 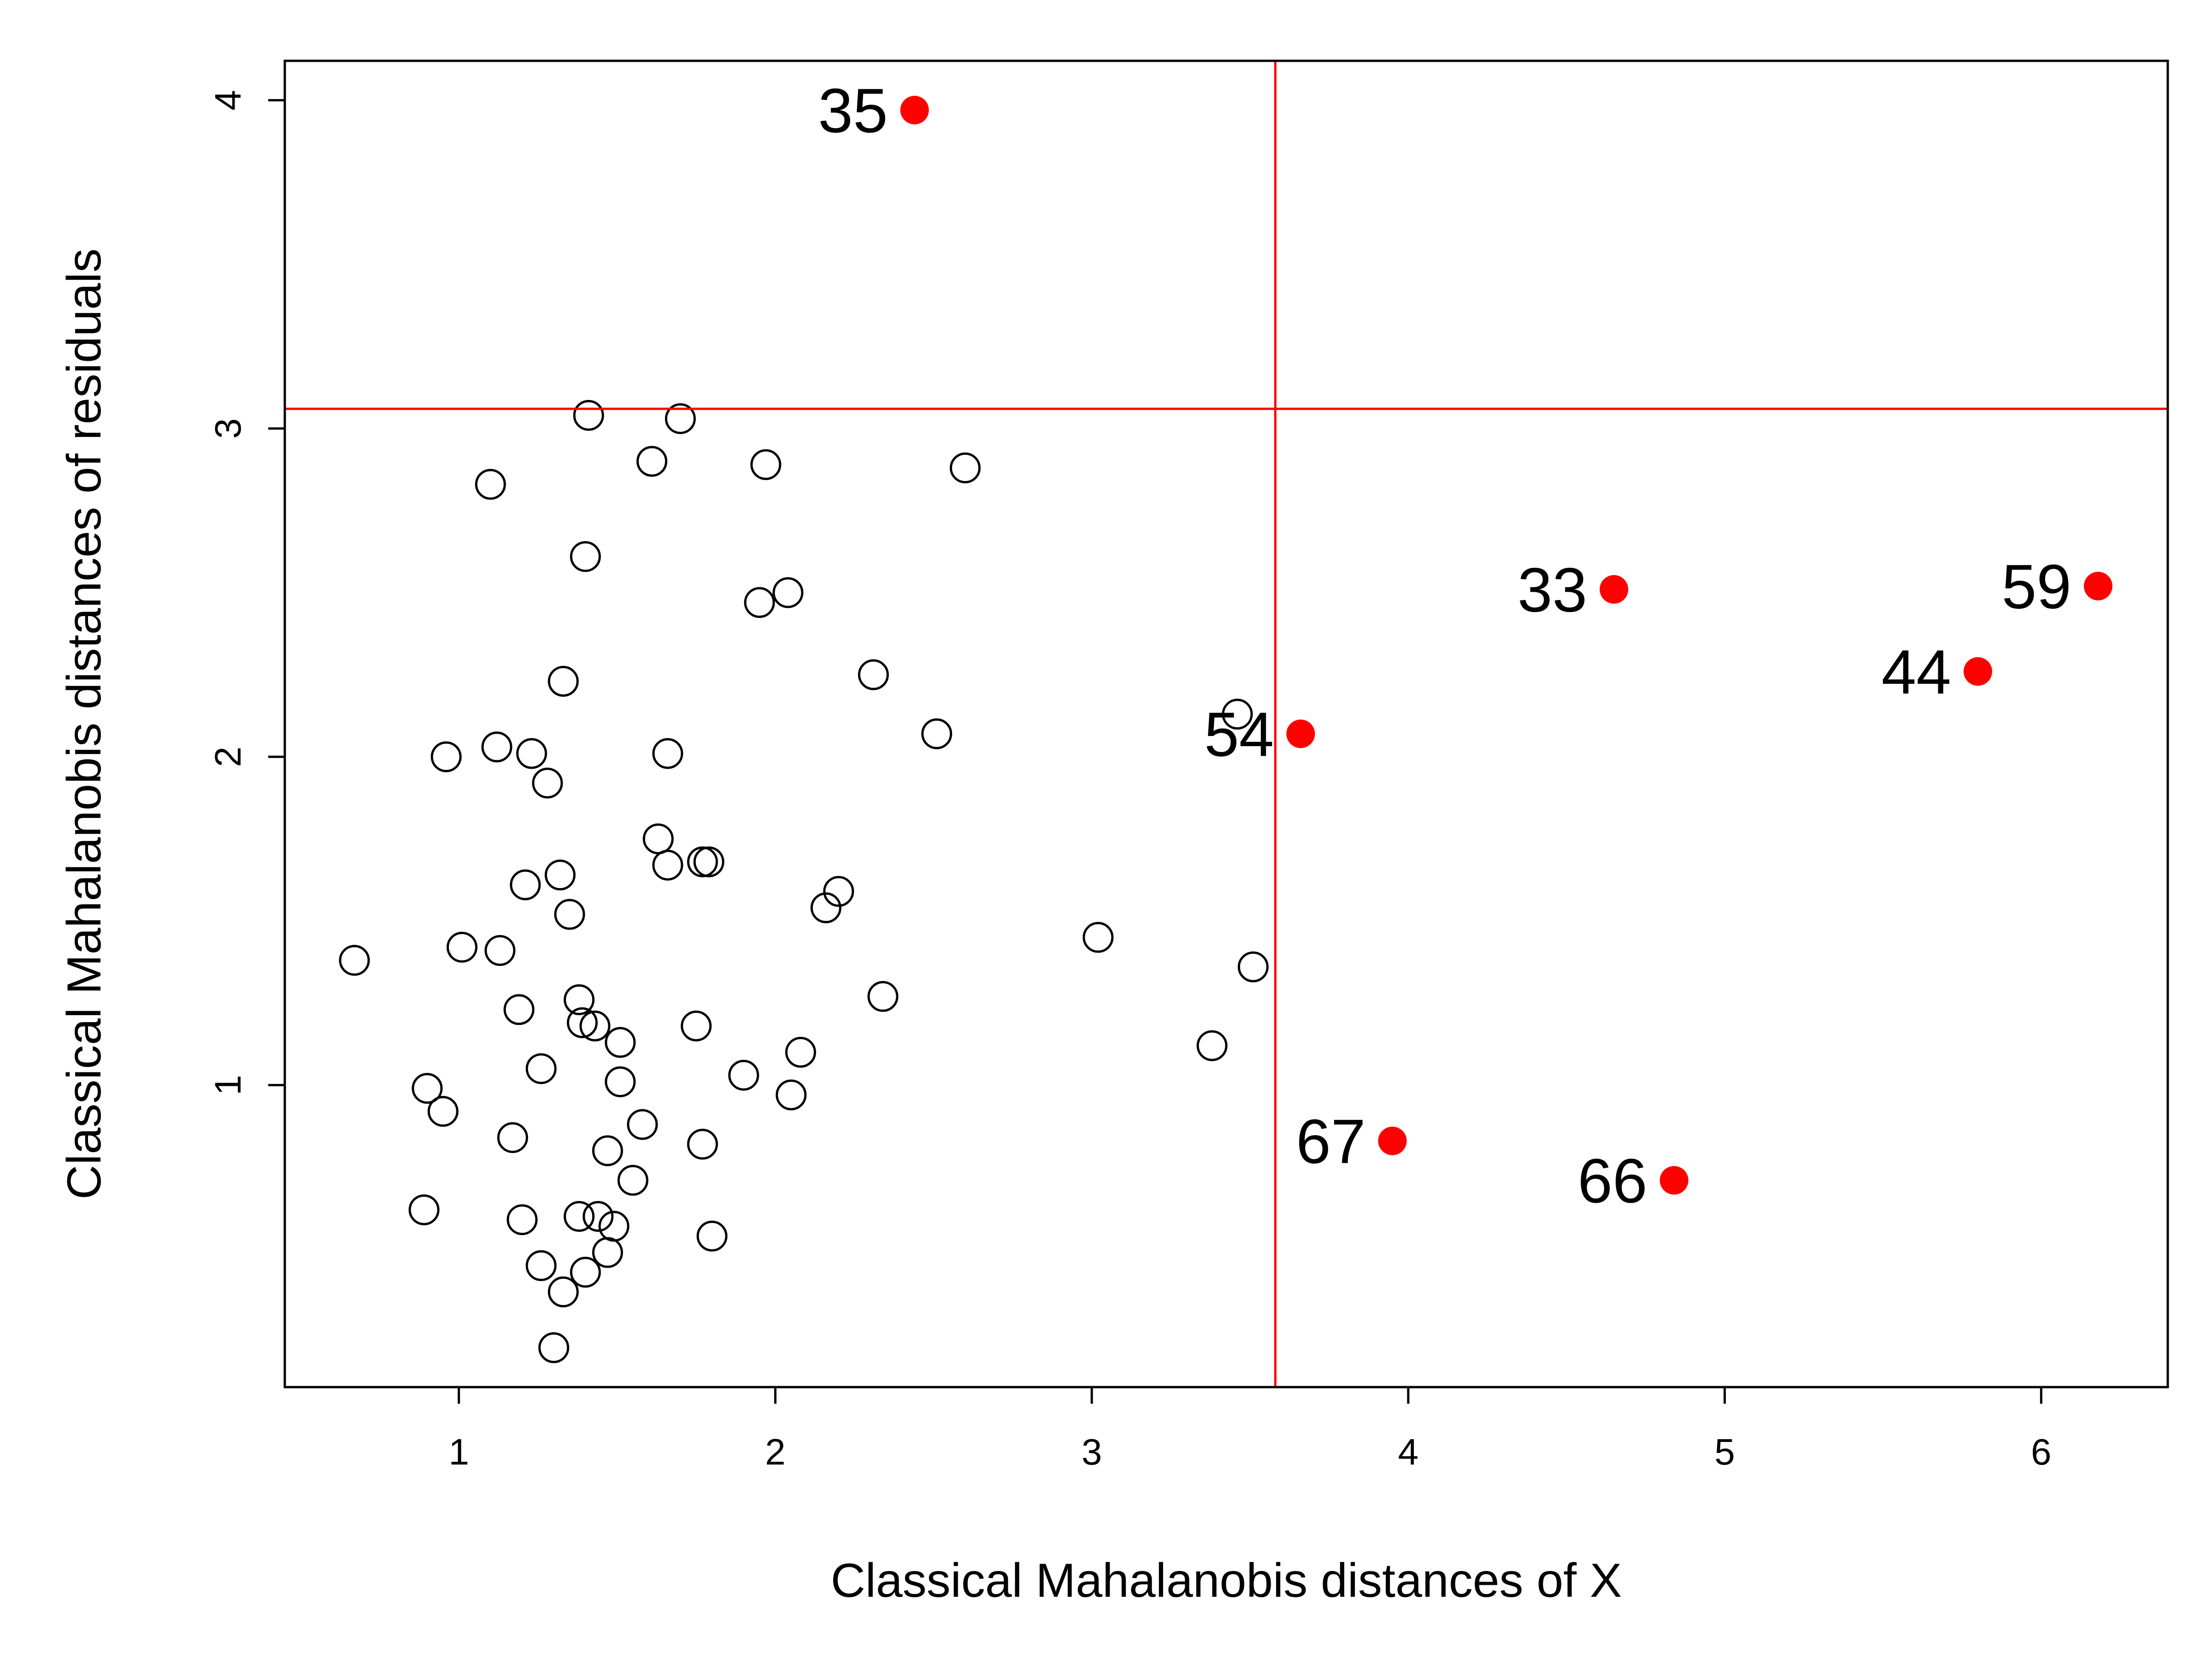 I want to click on x-axis: 1 2 3 4 5 6, so click(x=1250, y=1429).